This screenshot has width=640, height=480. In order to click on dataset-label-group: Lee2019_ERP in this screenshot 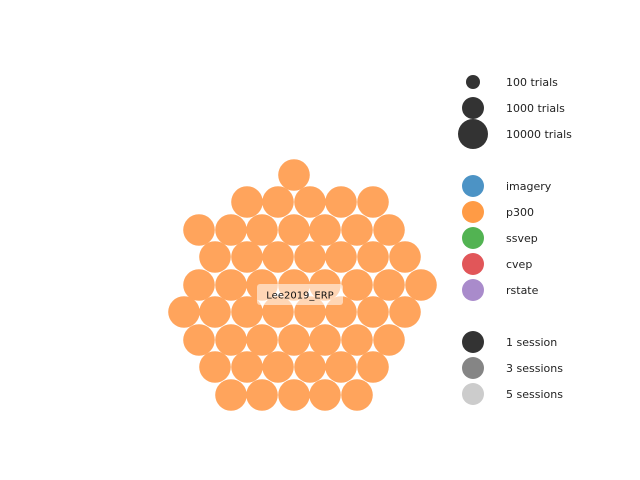, I will do `click(300, 294)`.